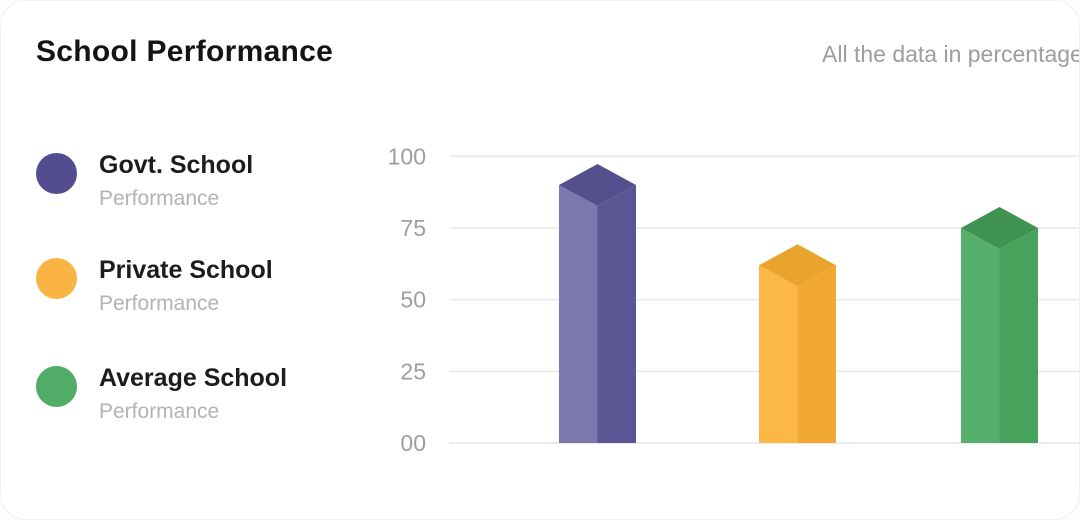 The image size is (1080, 520). I want to click on subtitle-note: All the data in percentage, so click(951, 54).